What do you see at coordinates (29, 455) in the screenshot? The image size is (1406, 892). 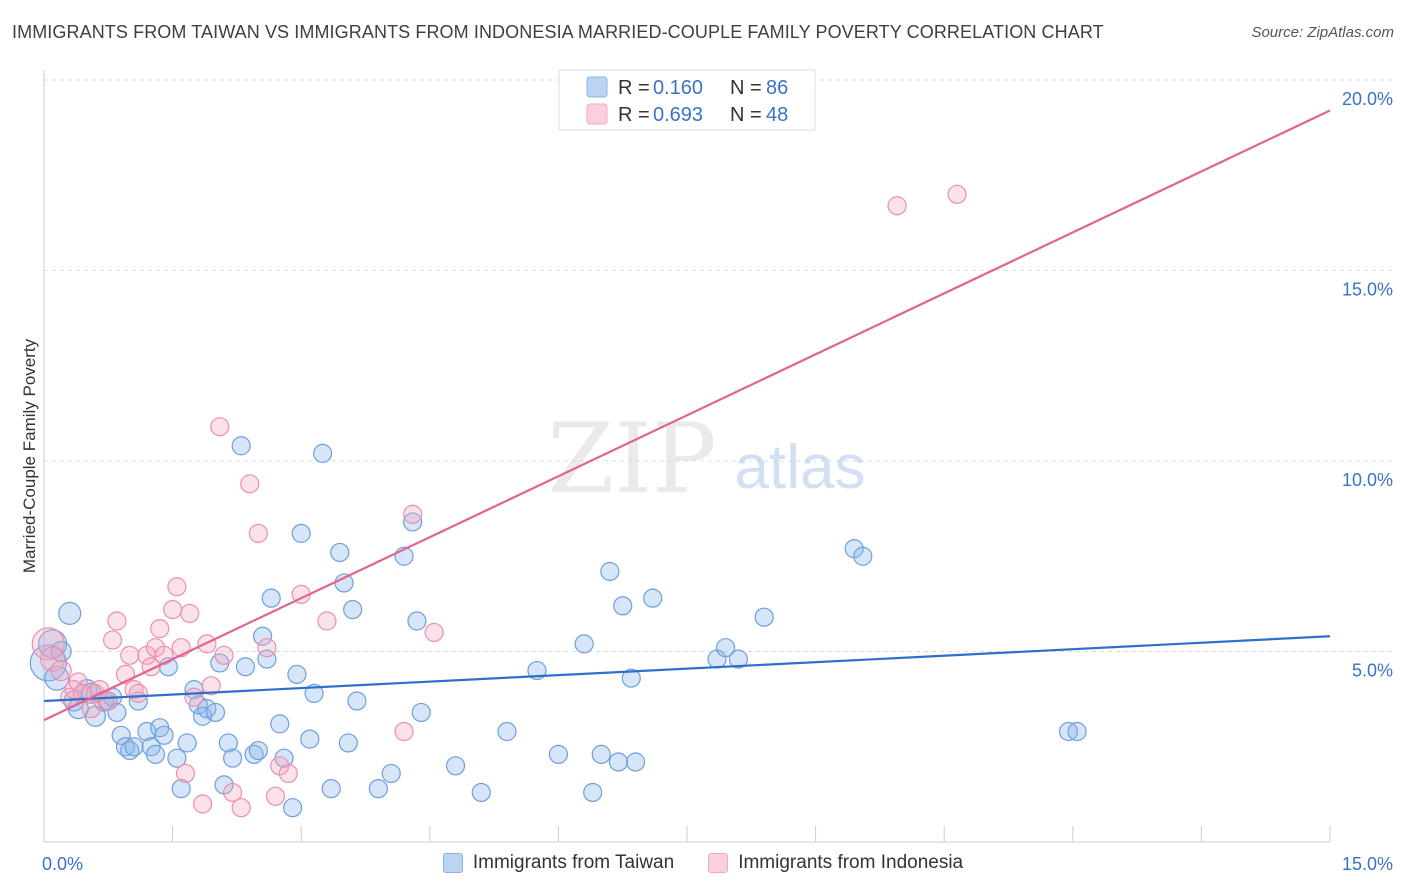 I see `y-axis-title: Married-Couple Family Poverty` at bounding box center [29, 455].